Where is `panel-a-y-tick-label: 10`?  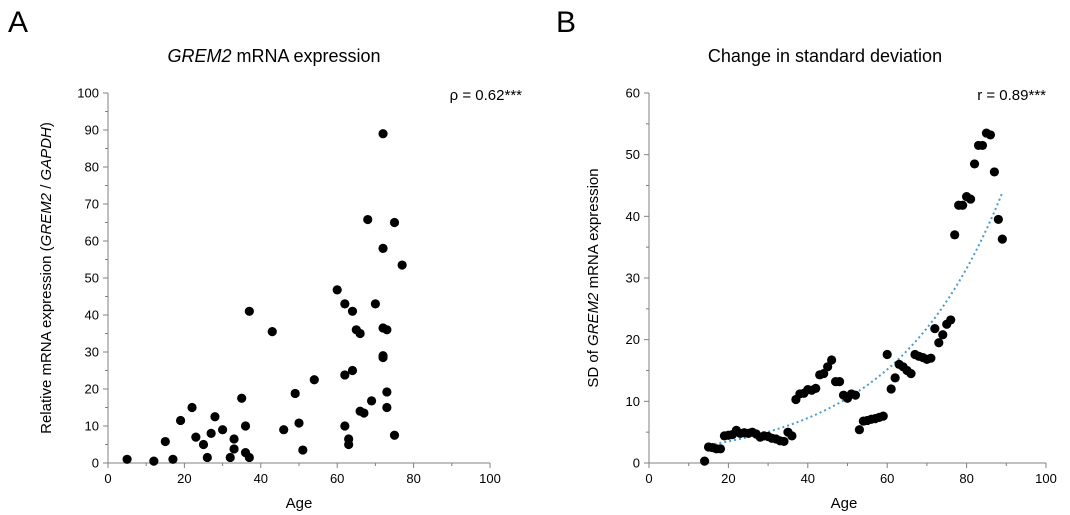
panel-a-y-tick-label: 10 is located at coordinates (92, 426).